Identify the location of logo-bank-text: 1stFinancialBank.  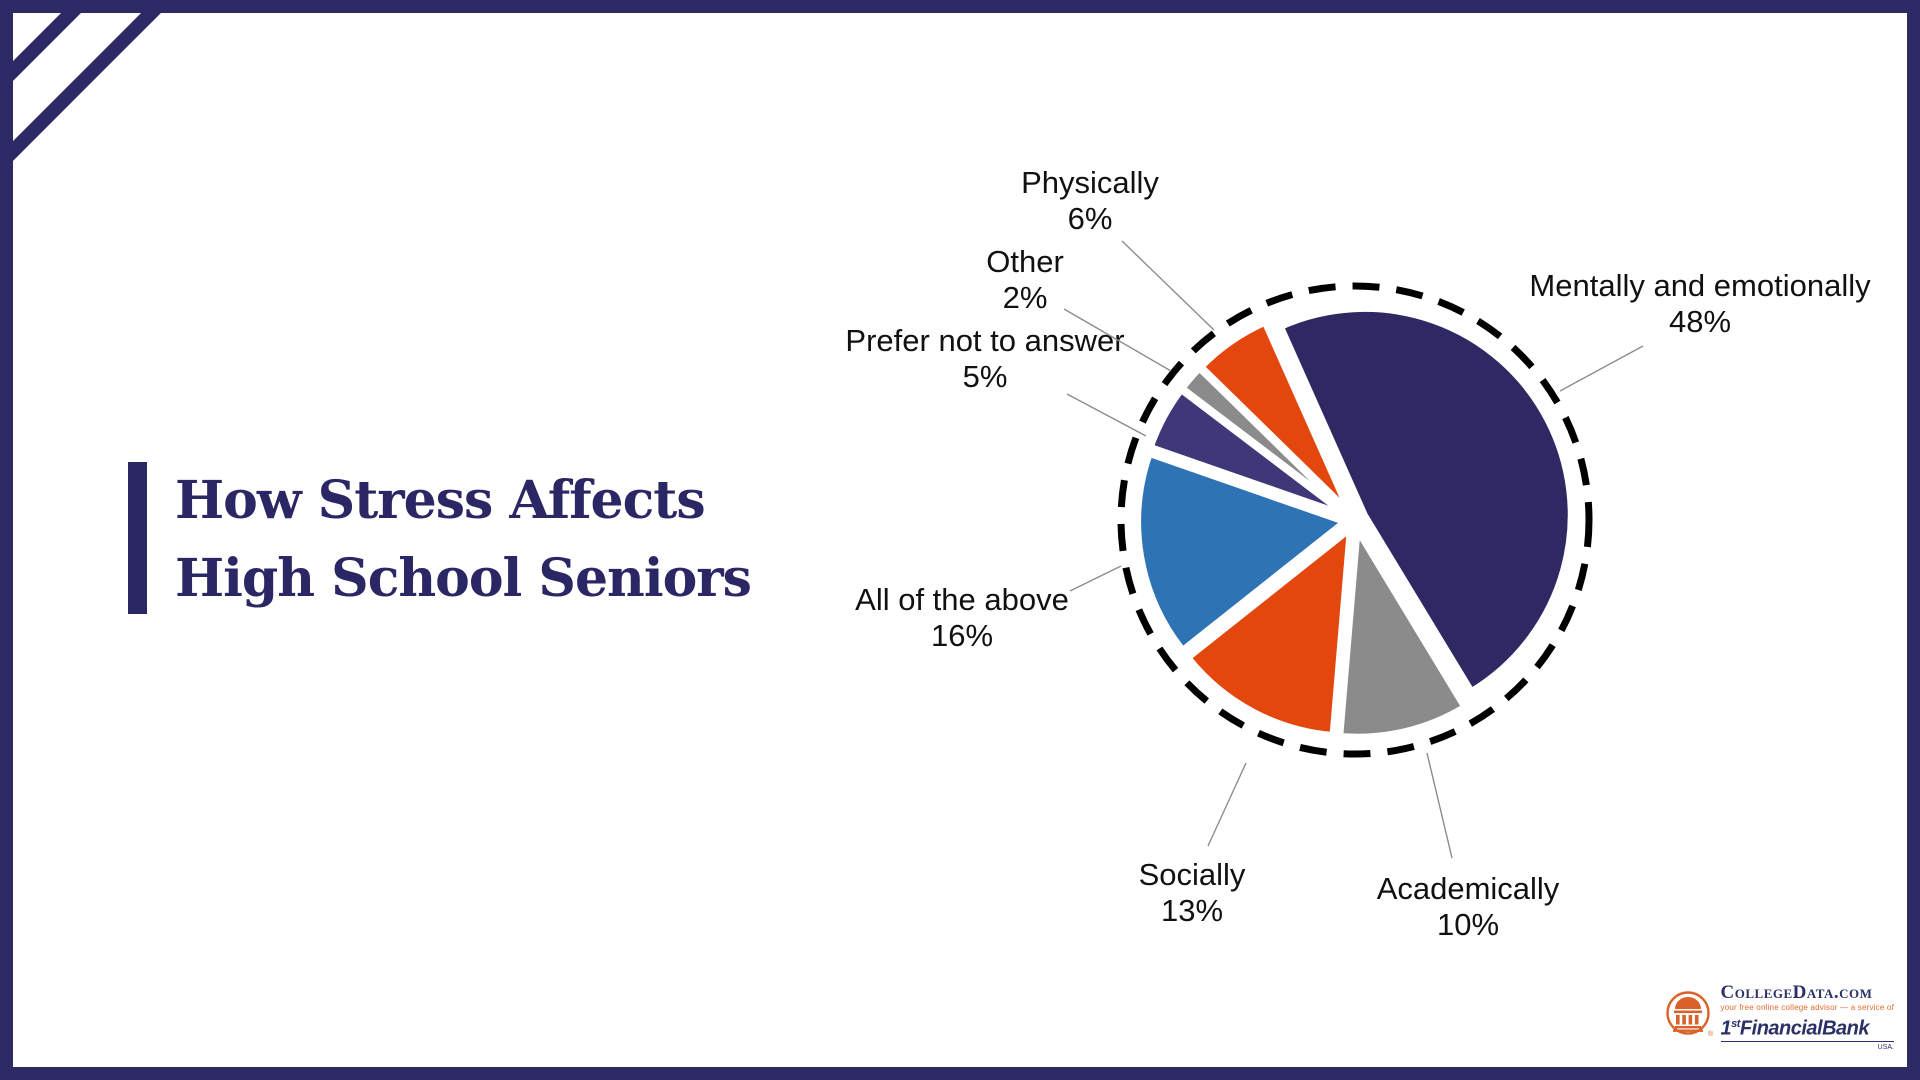
(1807, 1027).